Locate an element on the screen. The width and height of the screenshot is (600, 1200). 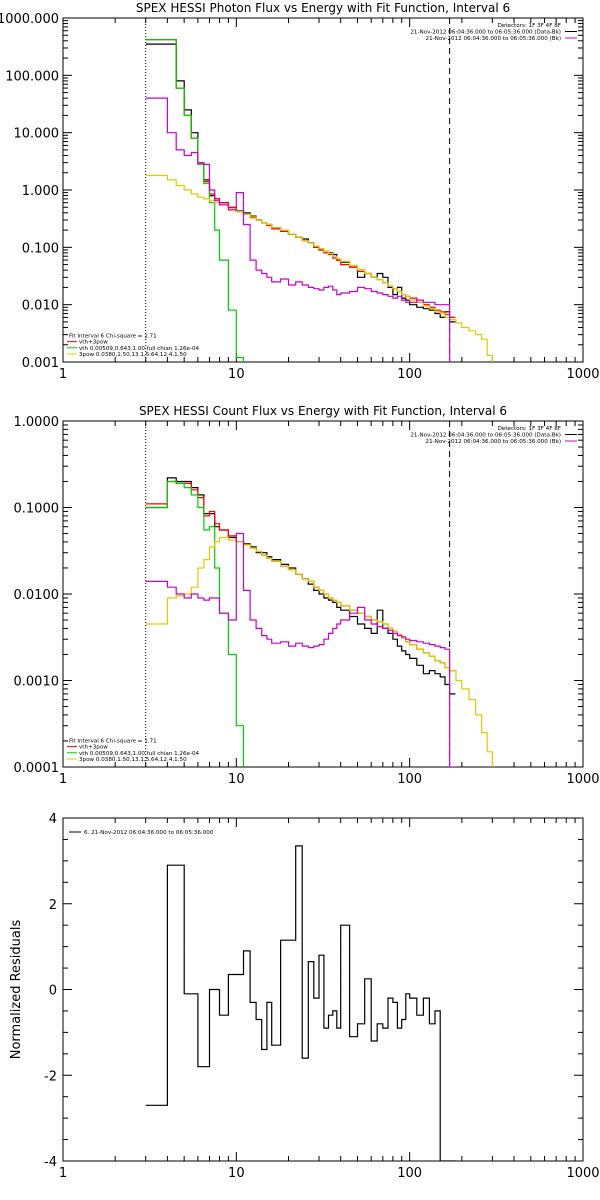
y-tick-label: 0.0010 is located at coordinates (37, 682).